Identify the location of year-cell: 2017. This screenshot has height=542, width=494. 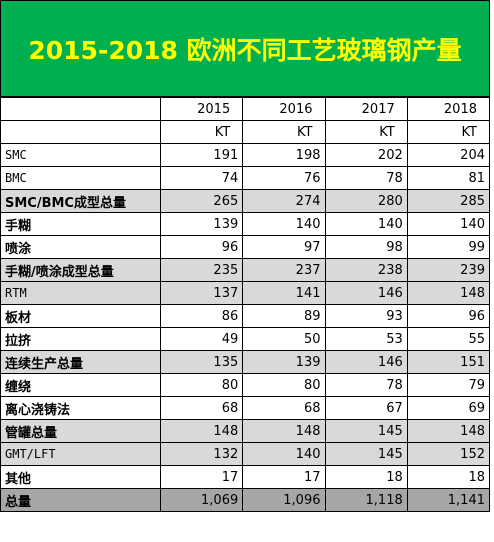
(366, 109).